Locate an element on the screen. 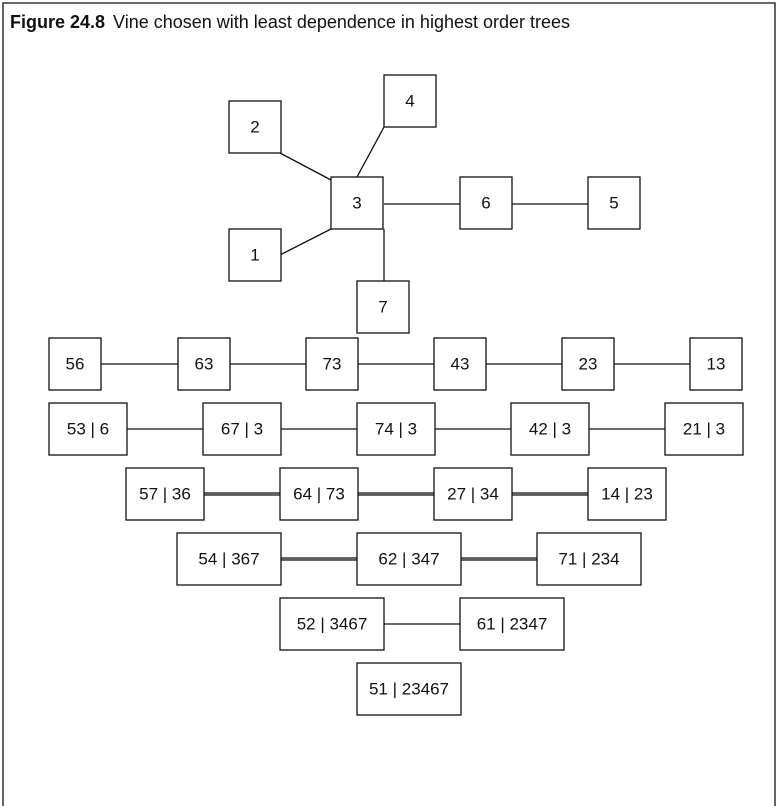  node-label: 73 is located at coordinates (332, 363).